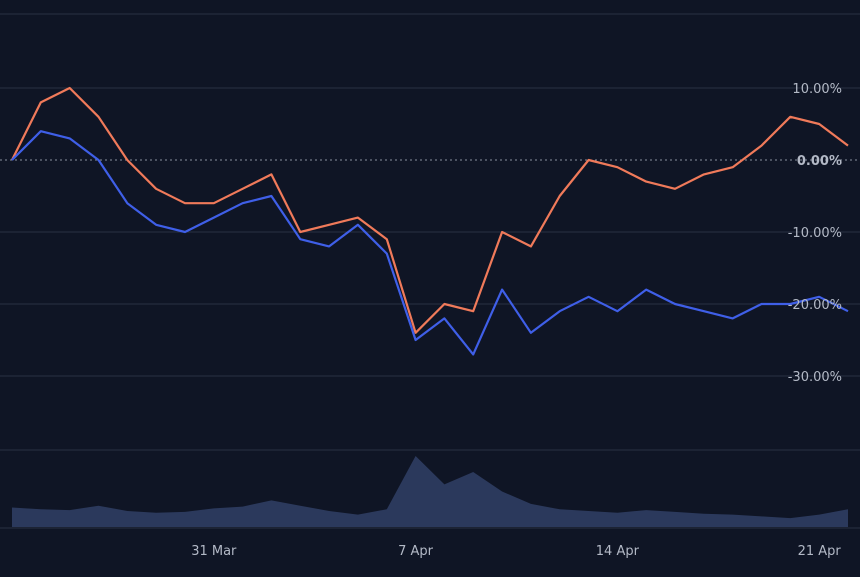  I want to click on x-tick-labels: 31 Mar 7 Apr 14 Apr 21 Apr, so click(516, 551).